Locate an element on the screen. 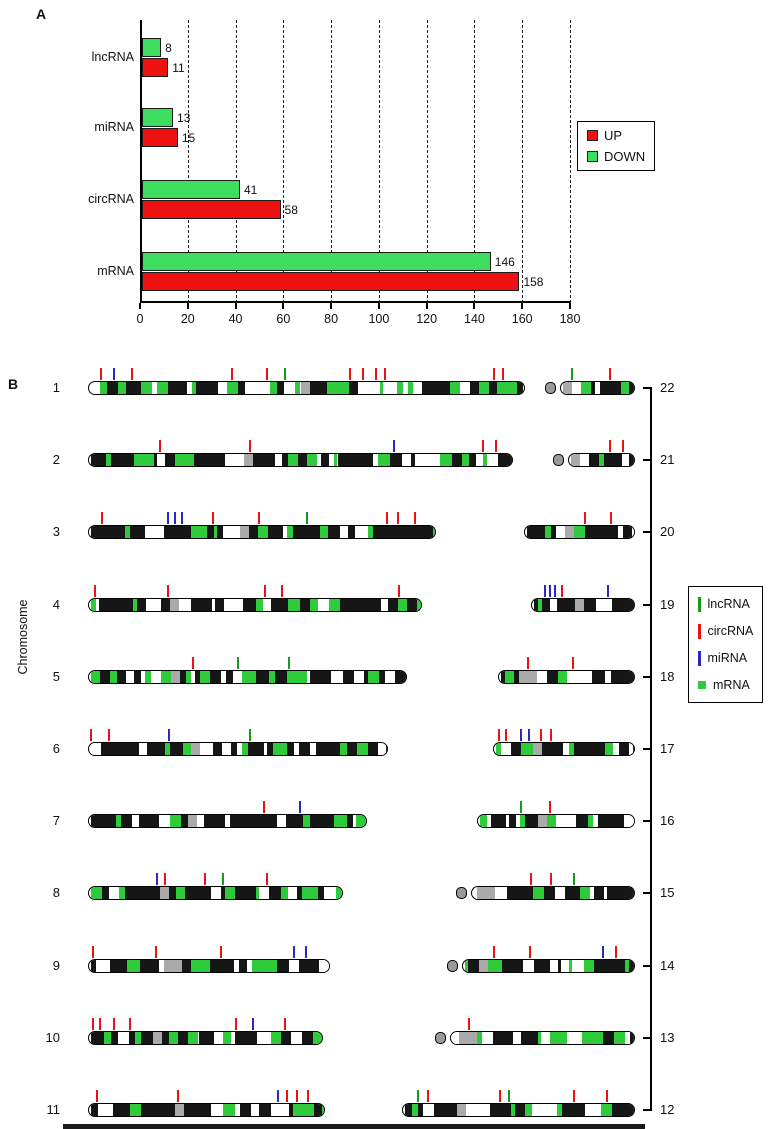  bar-down-lncrna is located at coordinates (152, 47).